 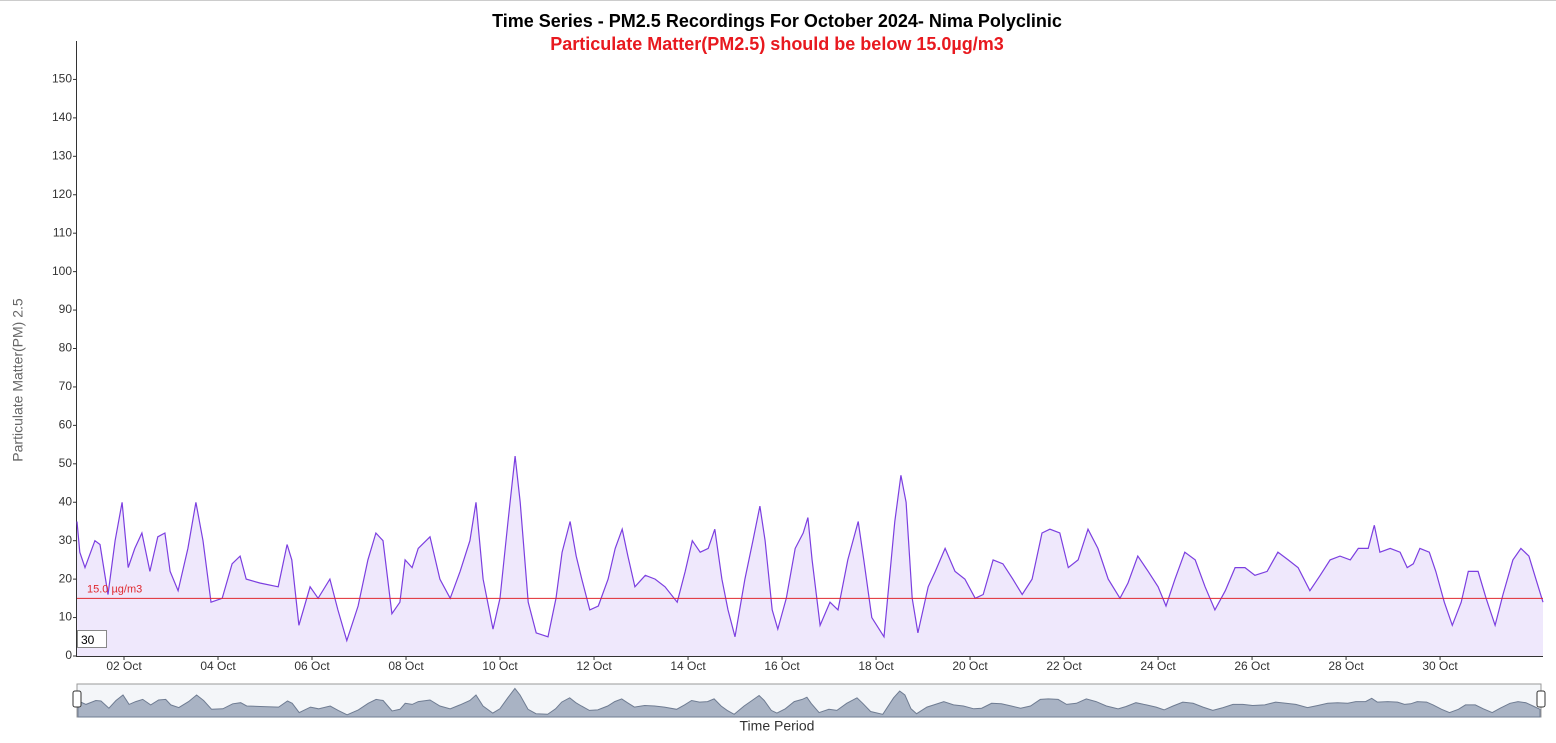 What do you see at coordinates (62, 79) in the screenshot?
I see `y-tick-label: 150` at bounding box center [62, 79].